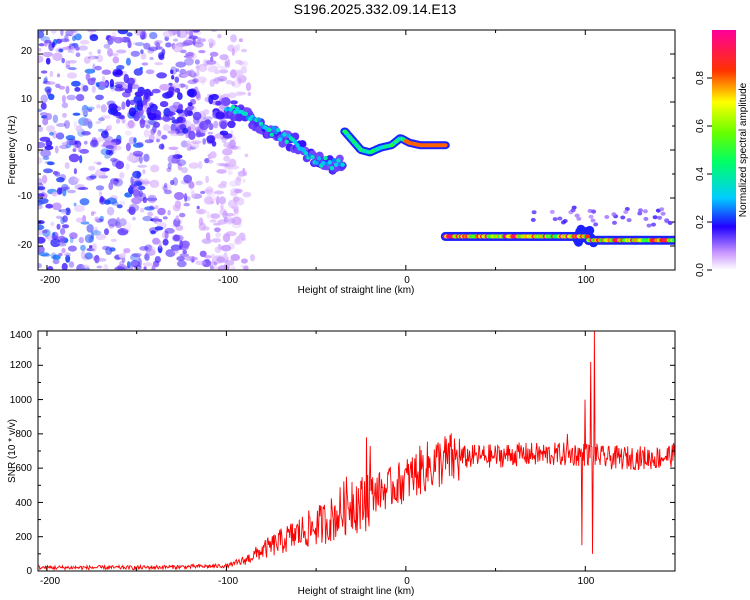 This screenshot has width=750, height=600. What do you see at coordinates (407, 581) in the screenshot?
I see `snr-x-tick-label: 0` at bounding box center [407, 581].